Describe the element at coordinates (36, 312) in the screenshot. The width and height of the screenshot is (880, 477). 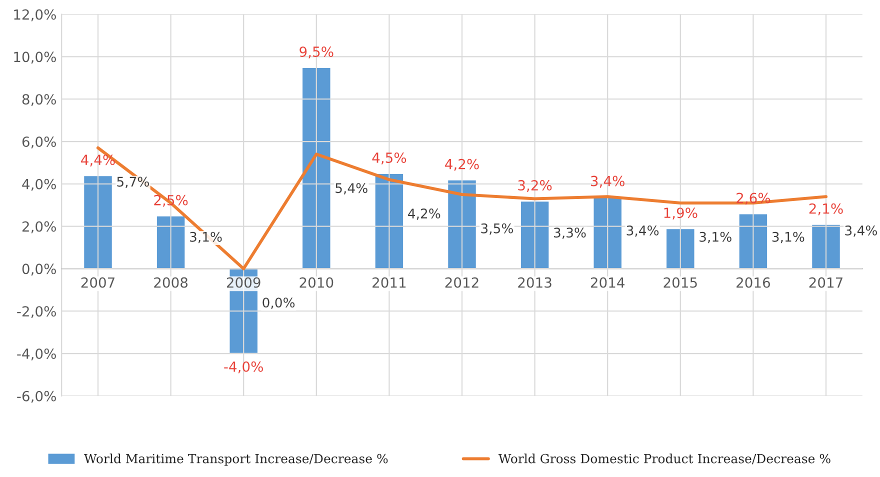
I see `y-tick-label: -2,0%` at that location.